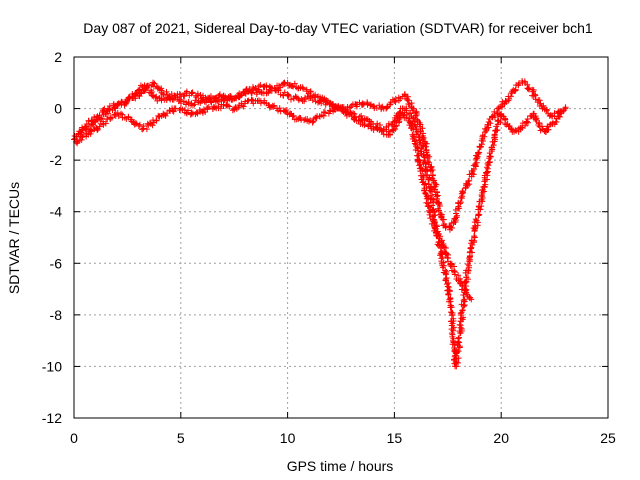 Image resolution: width=640 pixels, height=480 pixels. What do you see at coordinates (58, 57) in the screenshot?
I see `y-tick-label: 2` at bounding box center [58, 57].